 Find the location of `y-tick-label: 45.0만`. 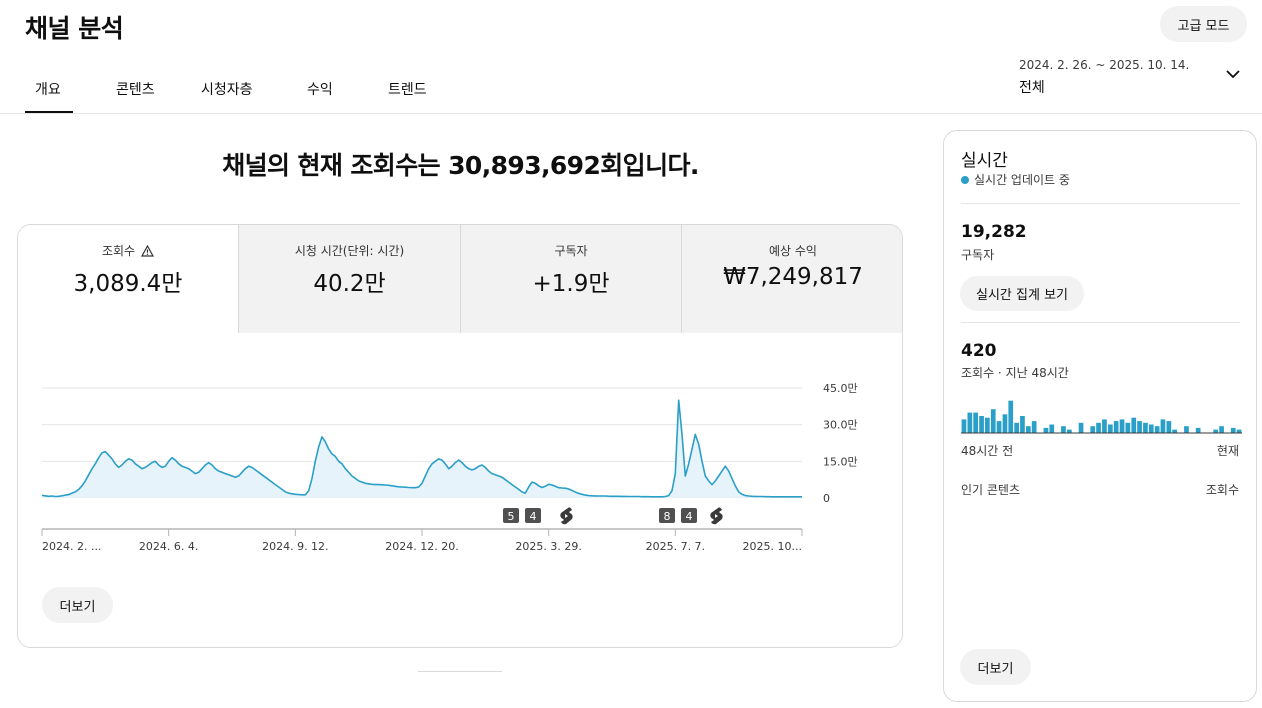

y-tick-label: 45.0만 is located at coordinates (840, 388).